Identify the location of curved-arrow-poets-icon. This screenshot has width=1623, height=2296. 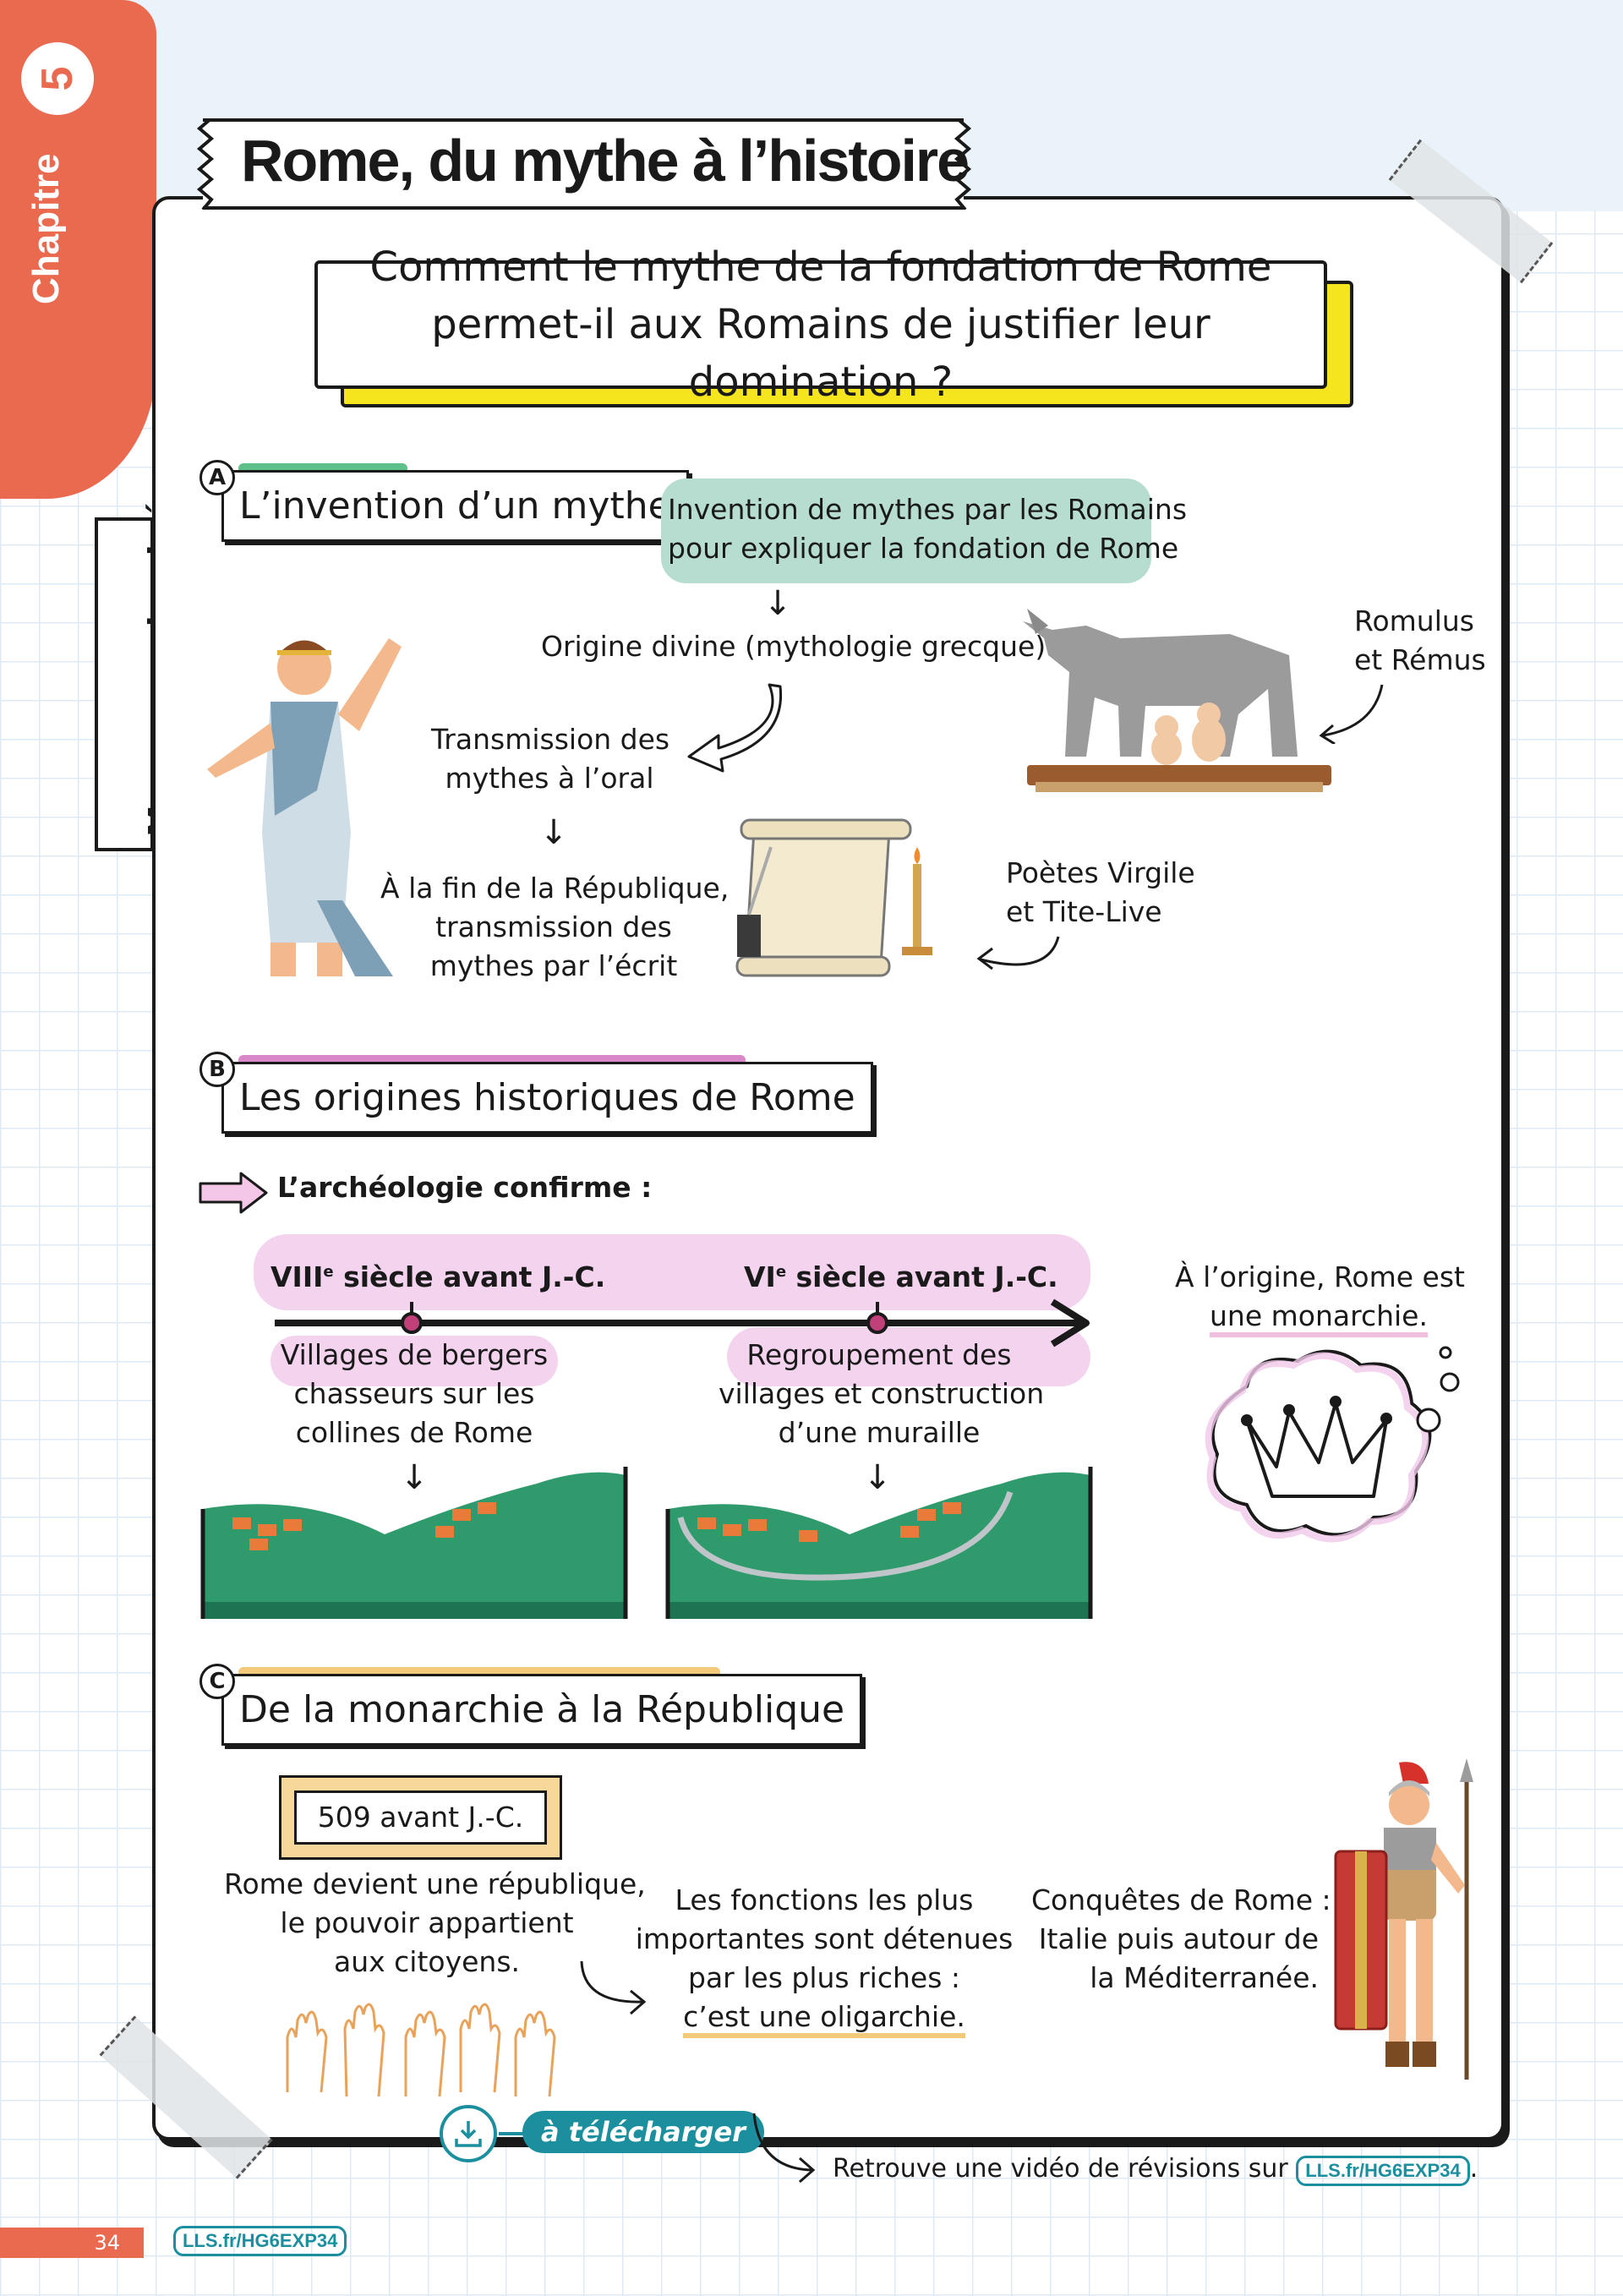
(1018, 953).